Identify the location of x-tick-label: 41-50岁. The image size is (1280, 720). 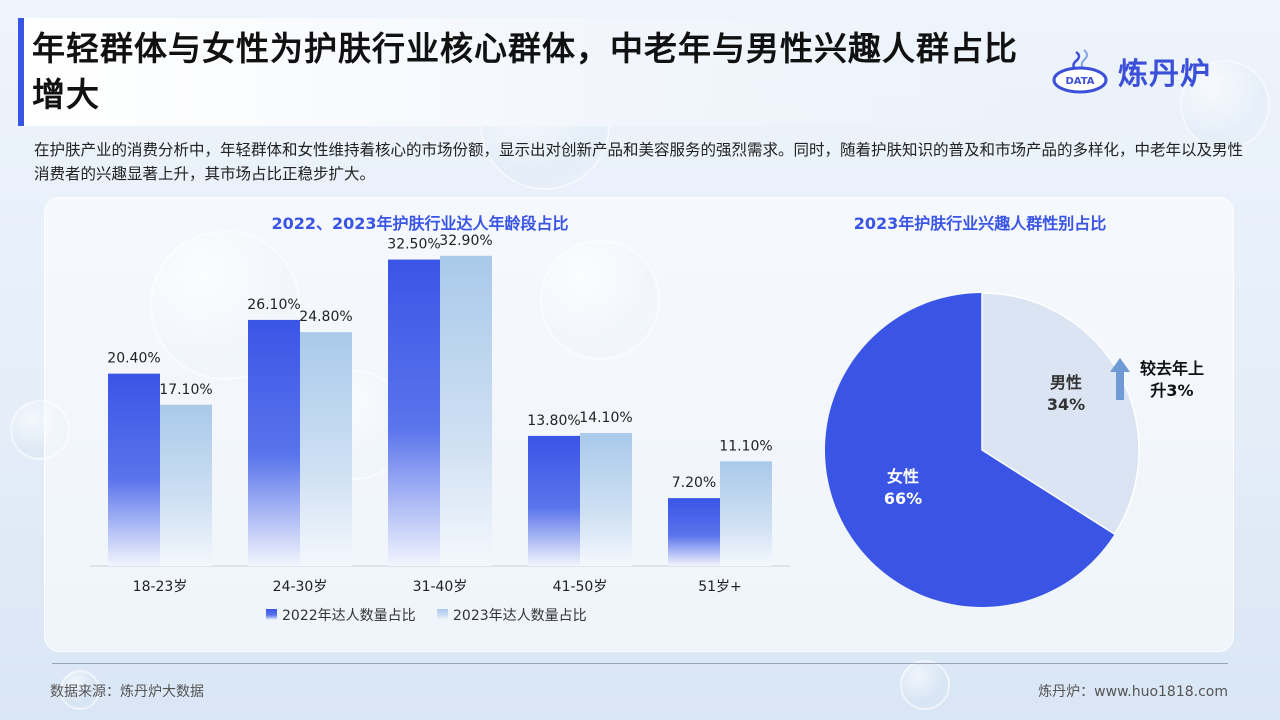
(580, 587).